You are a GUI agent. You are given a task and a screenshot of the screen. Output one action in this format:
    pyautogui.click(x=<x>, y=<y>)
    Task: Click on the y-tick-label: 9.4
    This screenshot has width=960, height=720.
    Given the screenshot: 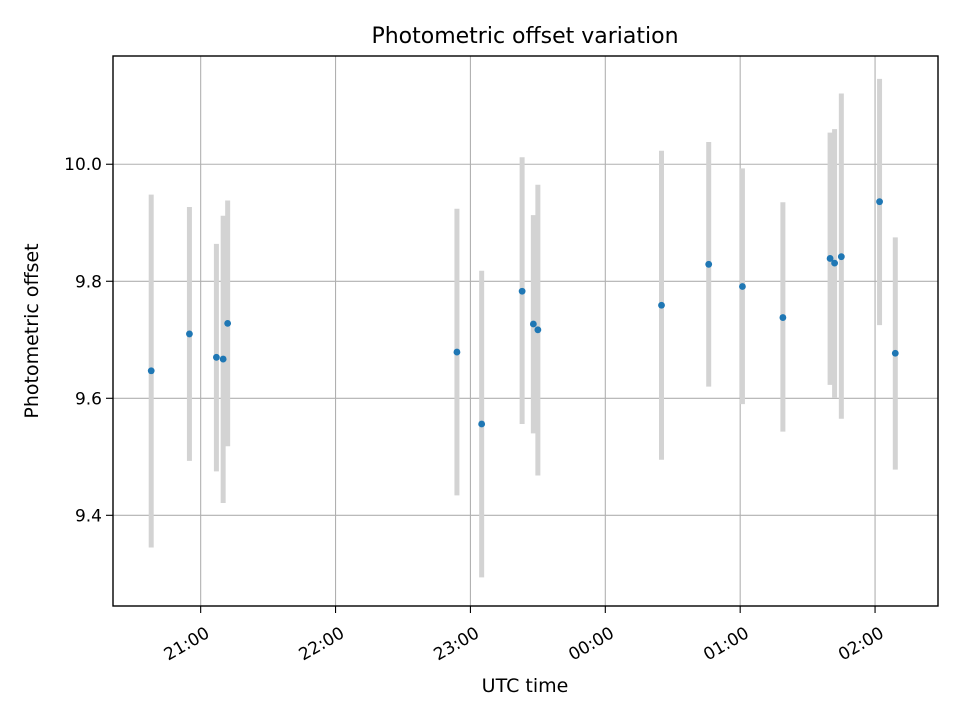 What is the action you would take?
    pyautogui.click(x=88, y=516)
    